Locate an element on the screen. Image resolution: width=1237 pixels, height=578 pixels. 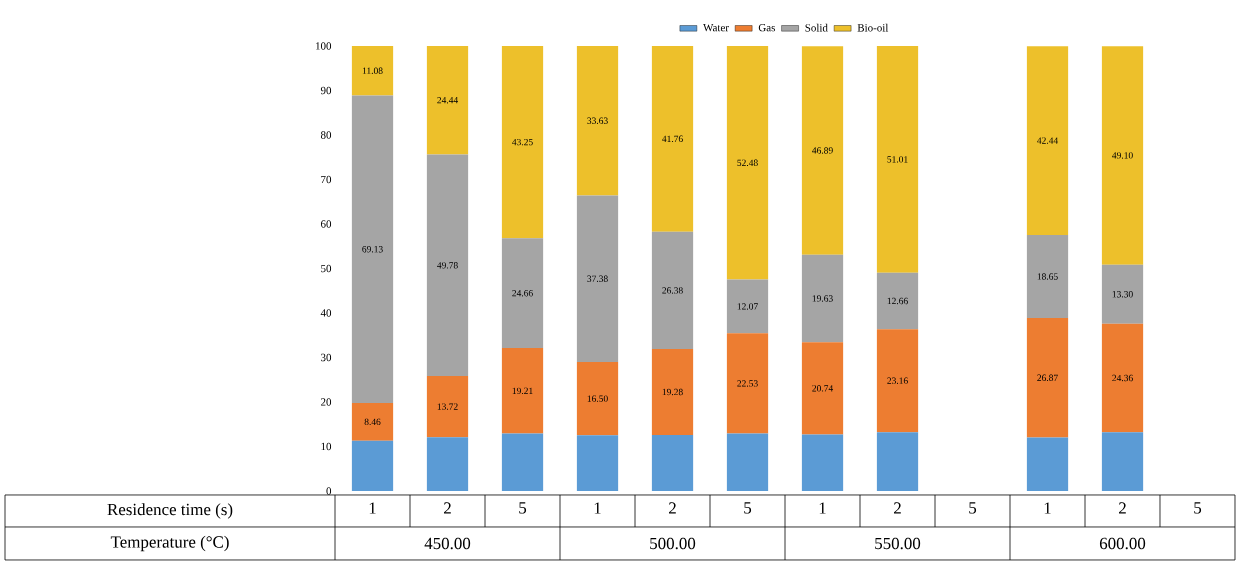
data-label: 22.53 is located at coordinates (747, 383).